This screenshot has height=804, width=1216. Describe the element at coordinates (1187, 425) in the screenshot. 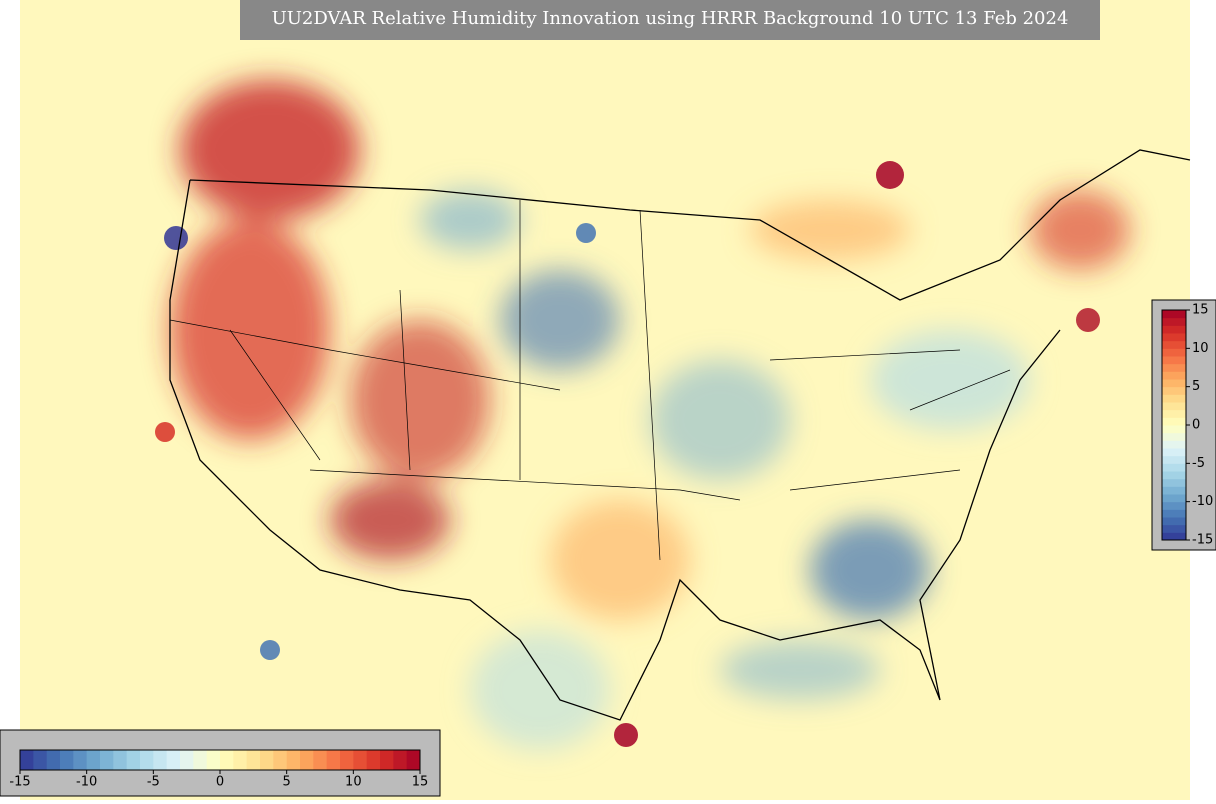

I see `vertical-colorbar: -15 -10 -5 0 5 10 15` at that location.